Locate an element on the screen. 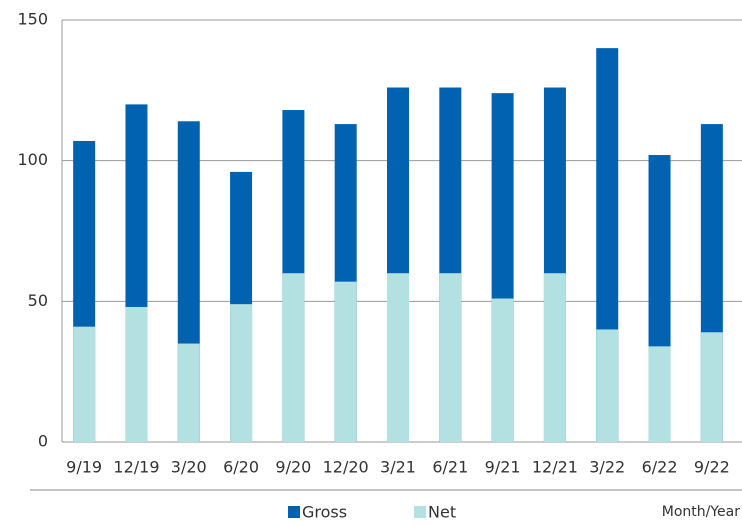 This screenshot has height=526, width=742. x-tick-label: 9/22 is located at coordinates (712, 467).